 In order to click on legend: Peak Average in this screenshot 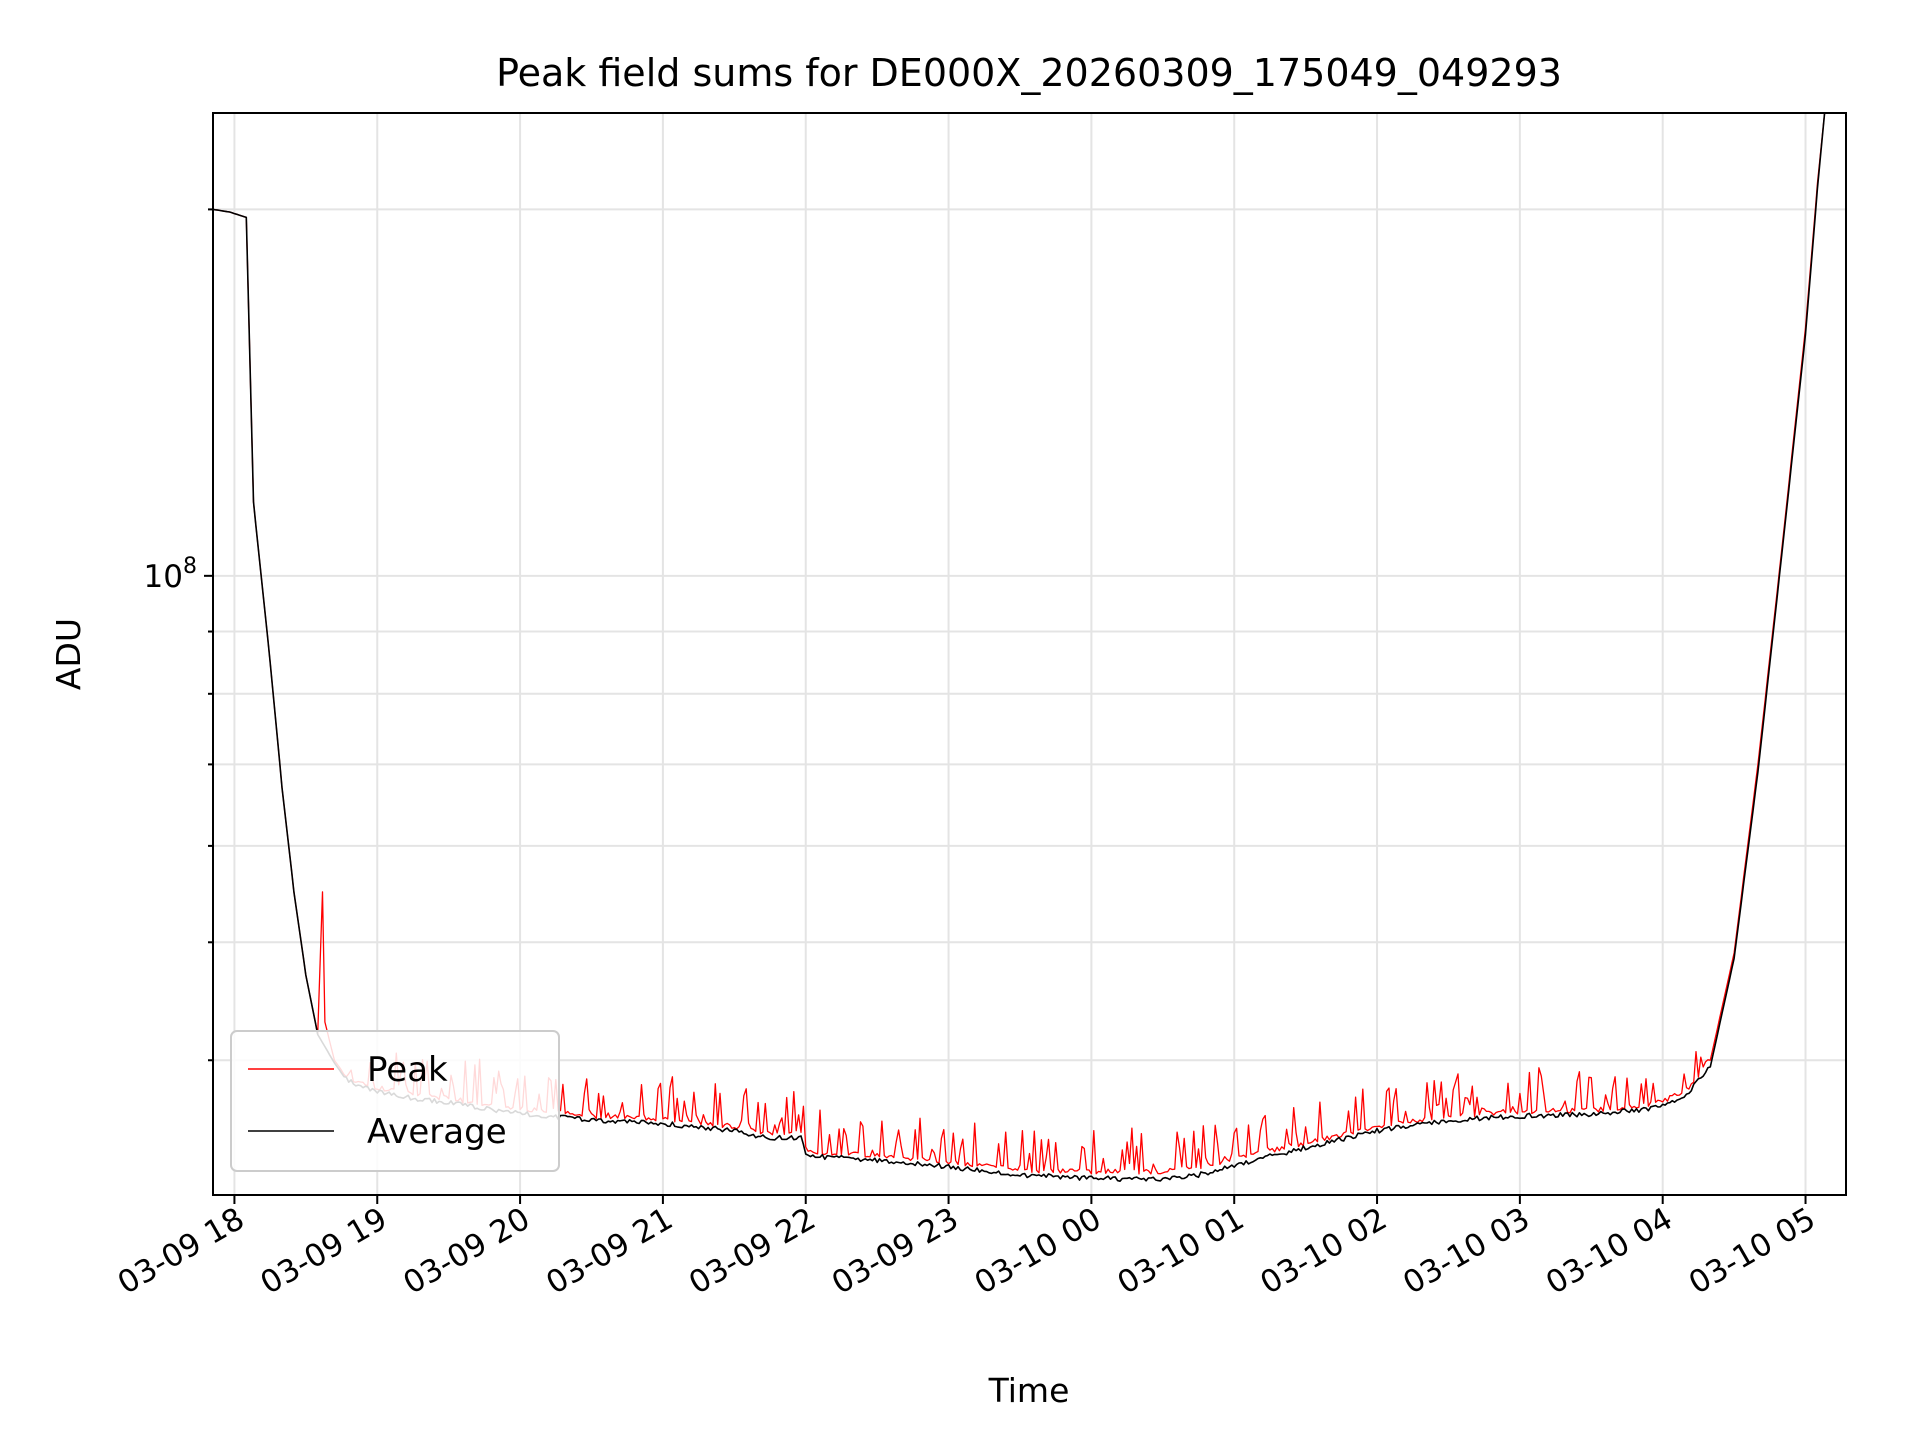, I will do `click(395, 1101)`.